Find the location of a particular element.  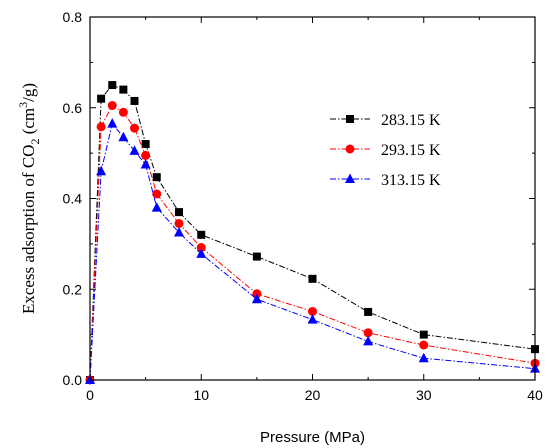

legend-label: 283.15 K is located at coordinates (411, 120).